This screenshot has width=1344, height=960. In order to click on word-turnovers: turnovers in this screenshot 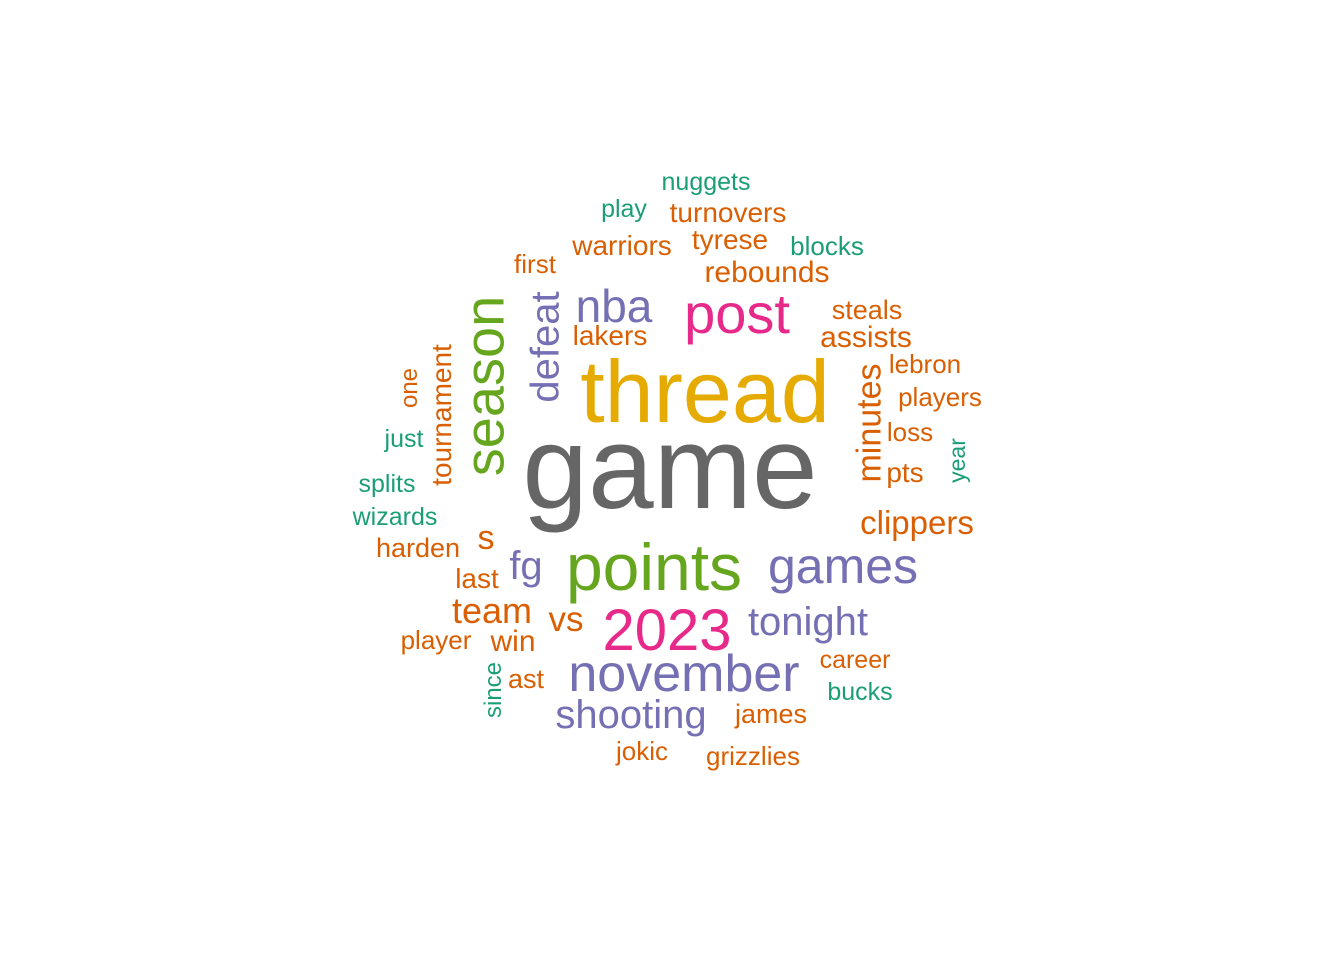, I will do `click(728, 212)`.